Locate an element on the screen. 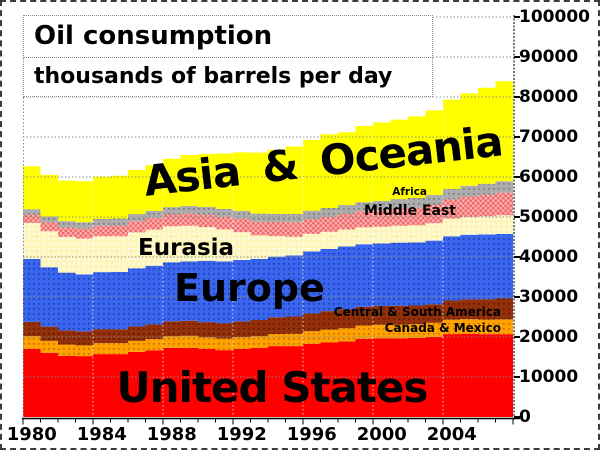 This screenshot has height=450, width=600. chart-subtitle: thousands of barrels per day is located at coordinates (228, 77).